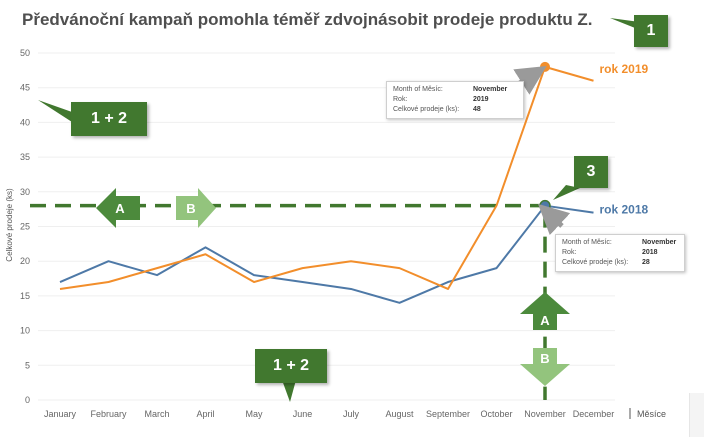 Image resolution: width=704 pixels, height=437 pixels. What do you see at coordinates (545, 66) in the screenshot?
I see `highlight-point-2019` at bounding box center [545, 66].